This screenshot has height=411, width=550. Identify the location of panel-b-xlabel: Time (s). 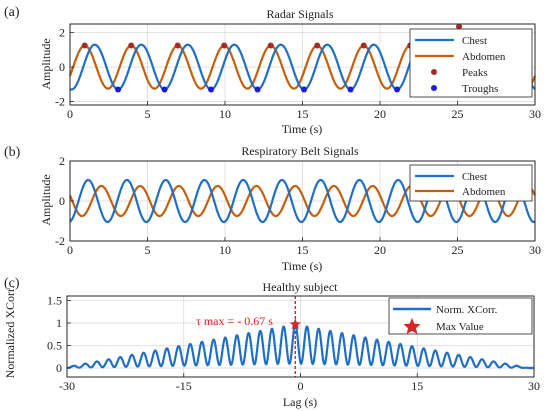
(302, 266).